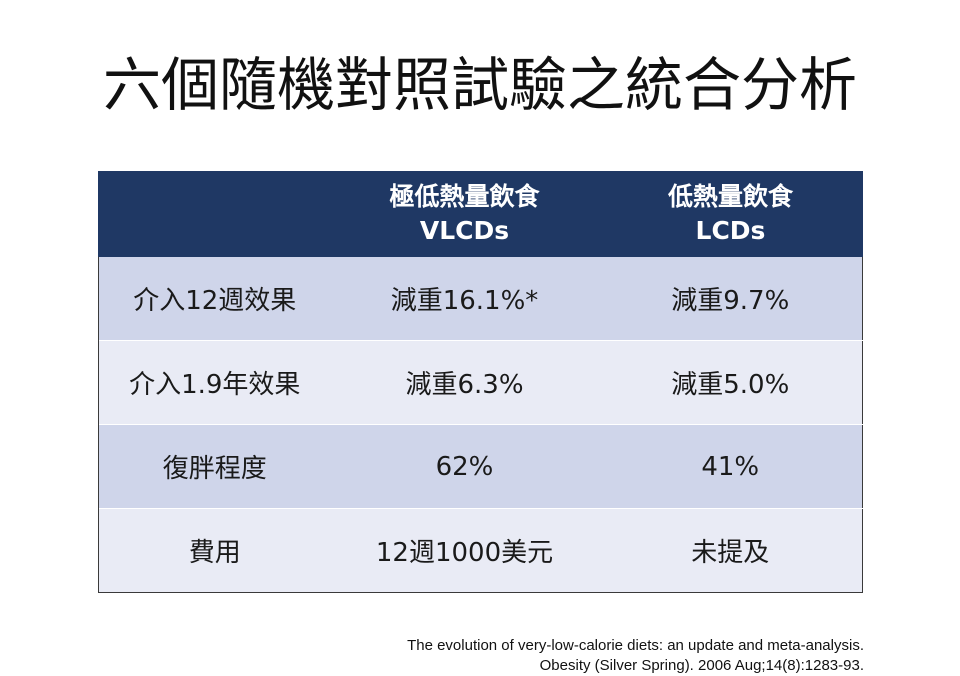 This screenshot has width=960, height=676. I want to click on vlcd-value: 62%, so click(464, 466).